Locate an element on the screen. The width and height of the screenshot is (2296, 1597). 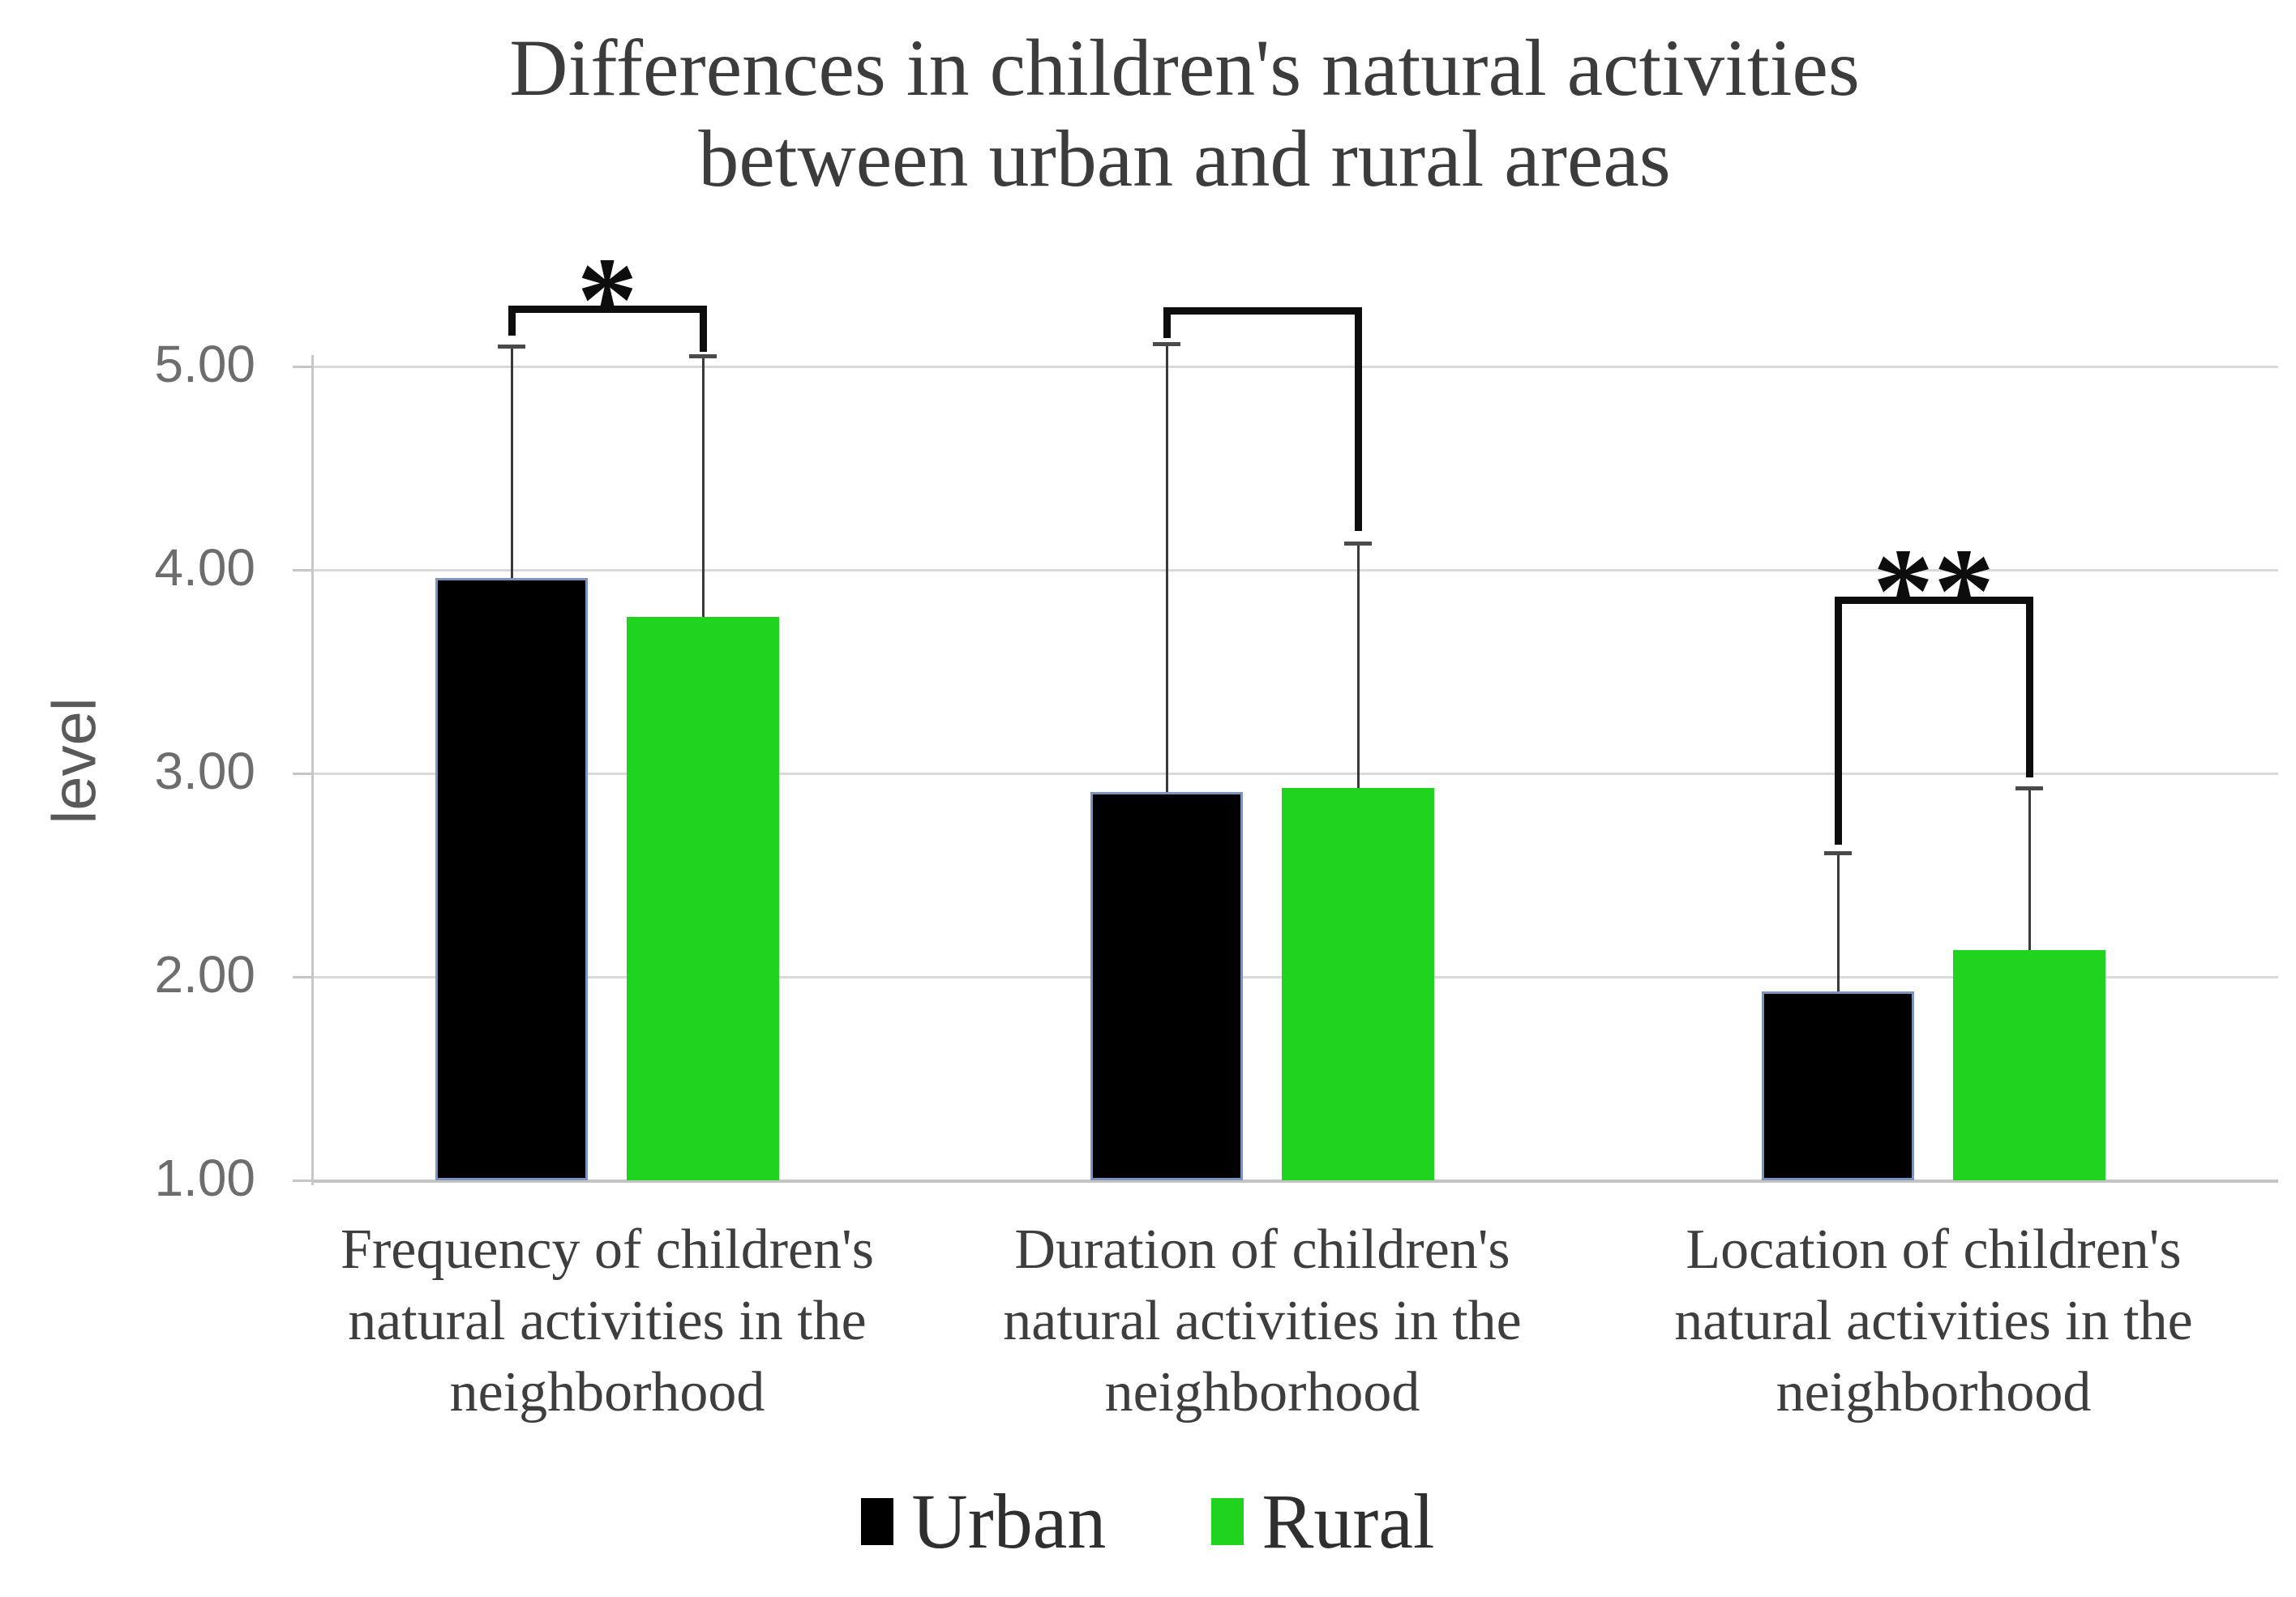
gridline-5.00 is located at coordinates (1295, 367).